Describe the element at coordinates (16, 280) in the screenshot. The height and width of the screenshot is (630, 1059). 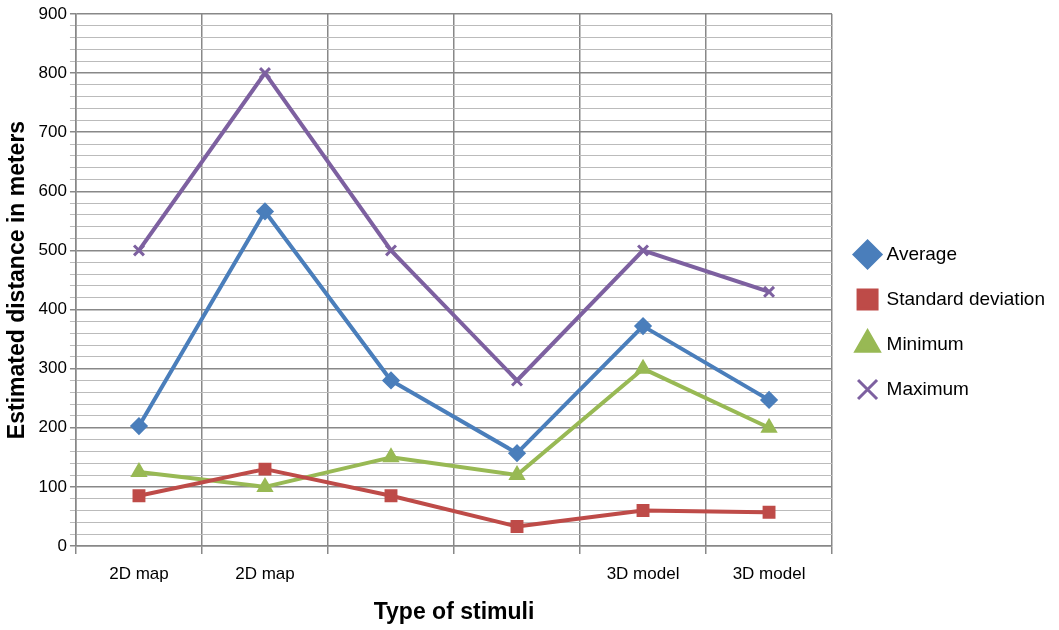
I see `y-axis-title: Estimated distance in meters` at that location.